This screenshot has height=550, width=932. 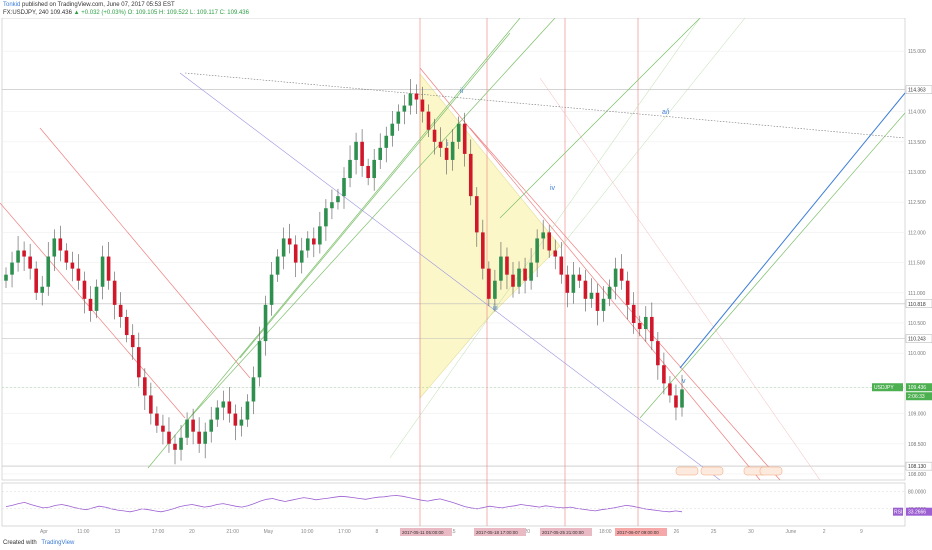 What do you see at coordinates (684, 381) in the screenshot?
I see `wave-label: v` at bounding box center [684, 381].